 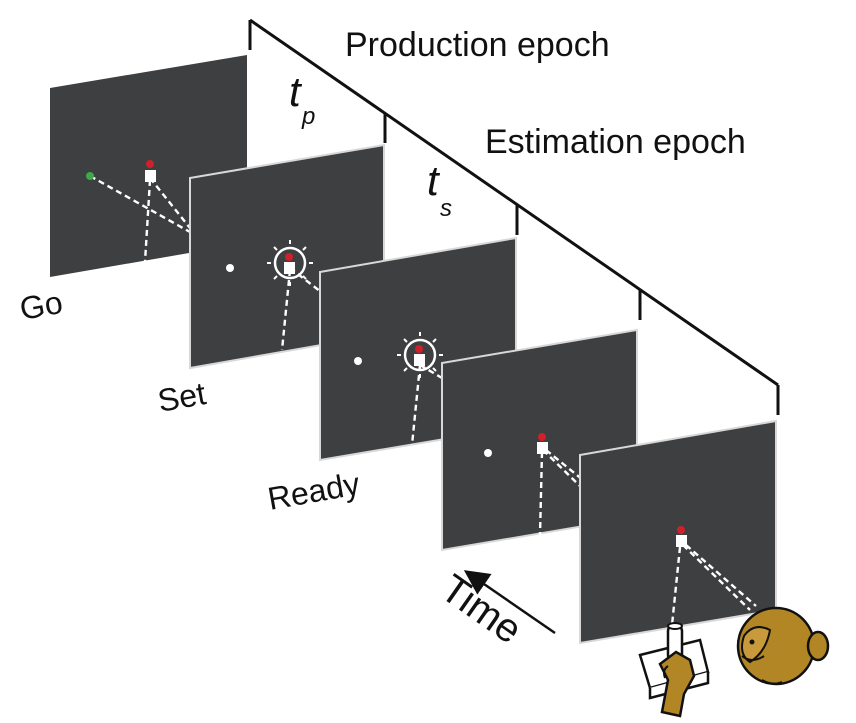 I want to click on svg-text: p, so click(x=308, y=116).